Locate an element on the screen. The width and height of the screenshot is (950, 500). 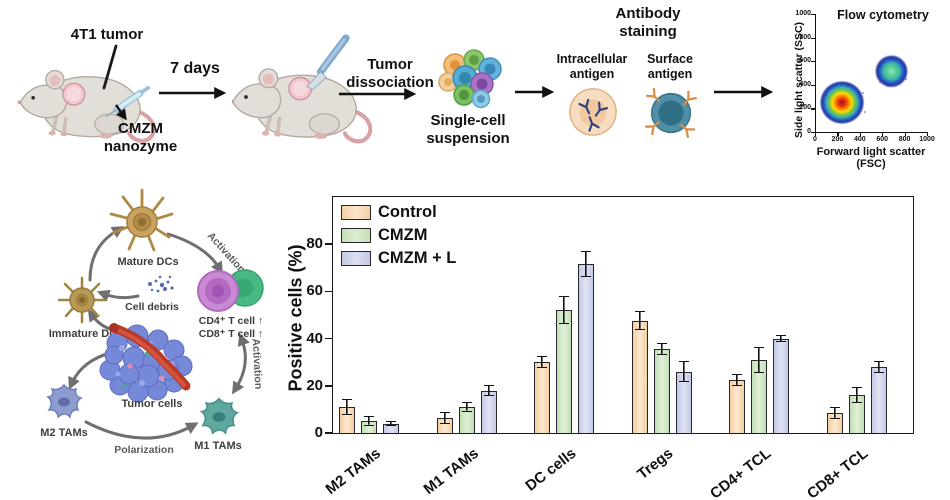
days-label: 7 days is located at coordinates (195, 68).